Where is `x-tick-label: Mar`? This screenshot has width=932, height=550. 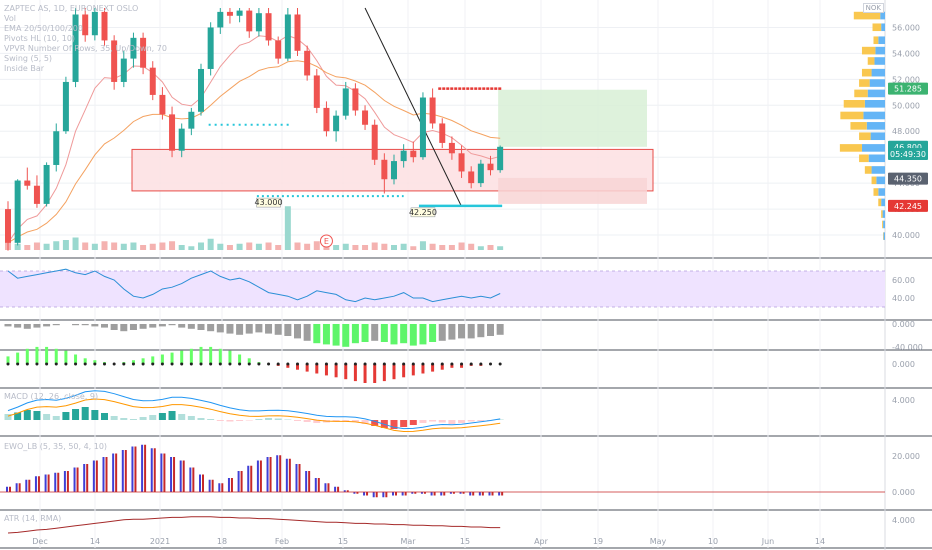 x-tick-label: Mar is located at coordinates (408, 541).